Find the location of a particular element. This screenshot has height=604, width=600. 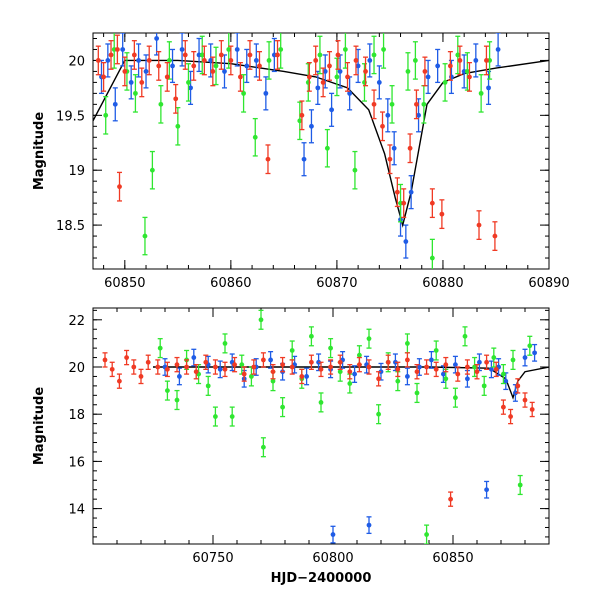

y-tick-label: 14 is located at coordinates (76, 510).